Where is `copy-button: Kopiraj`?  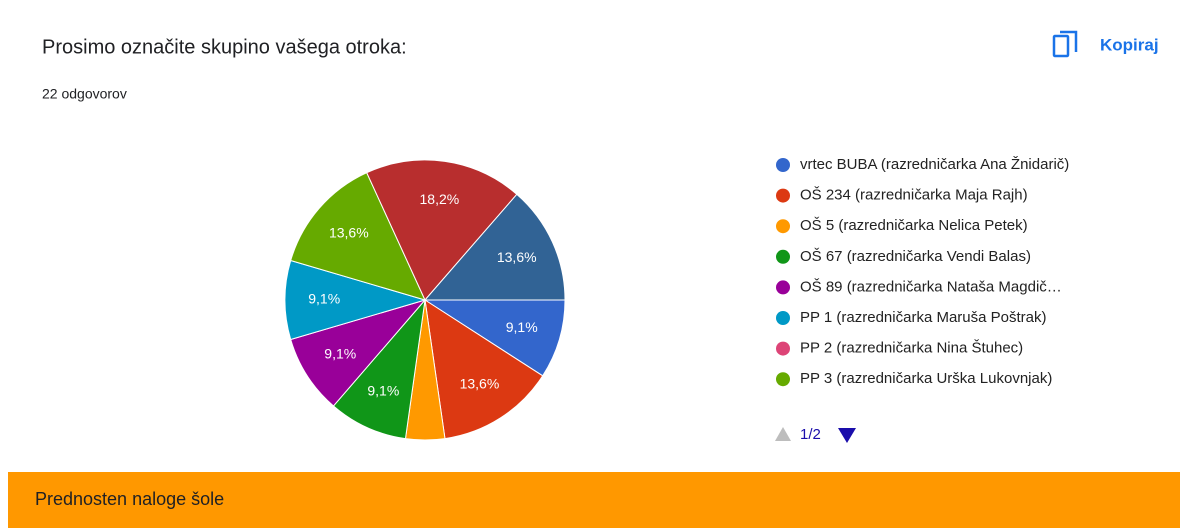 copy-button: Kopiraj is located at coordinates (1105, 44).